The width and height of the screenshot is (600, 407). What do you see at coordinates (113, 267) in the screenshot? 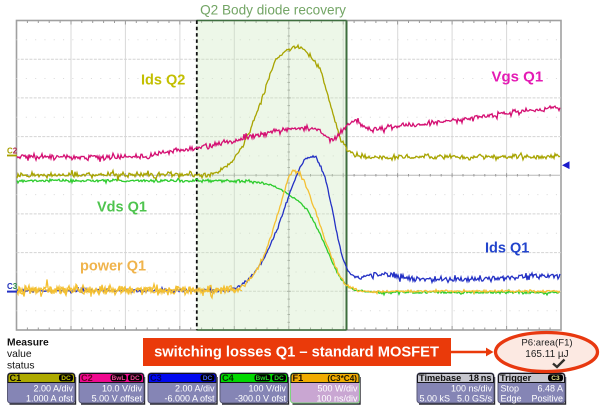
I see `svg-text: power Q1` at bounding box center [113, 267].